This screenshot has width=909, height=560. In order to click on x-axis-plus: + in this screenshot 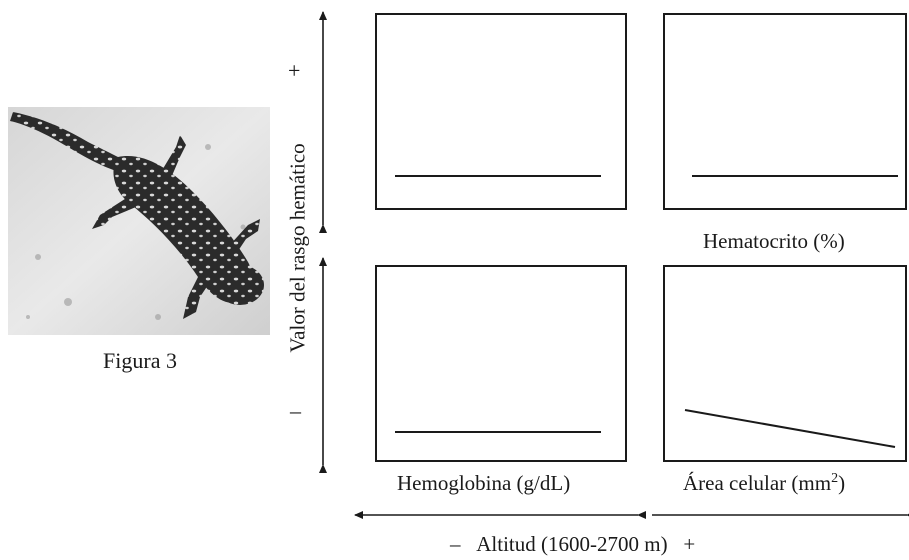, I will do `click(689, 544)`.